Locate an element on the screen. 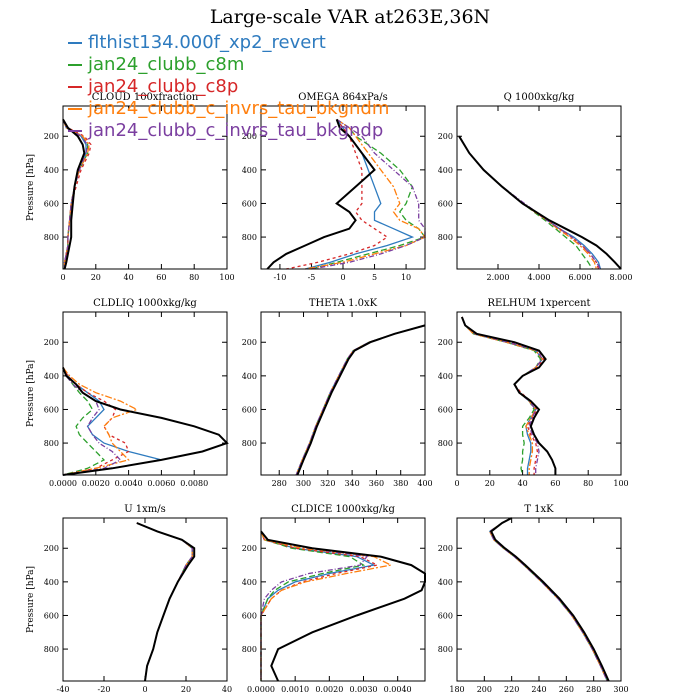  x-tick-label: 5 is located at coordinates (374, 277).